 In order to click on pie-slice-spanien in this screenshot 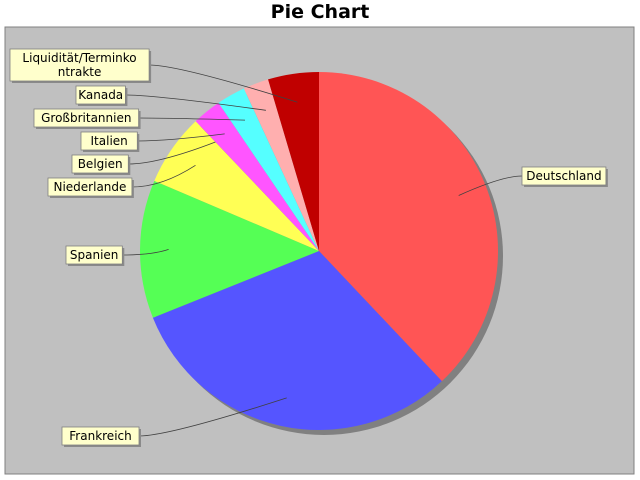, I will do `click(229, 249)`.